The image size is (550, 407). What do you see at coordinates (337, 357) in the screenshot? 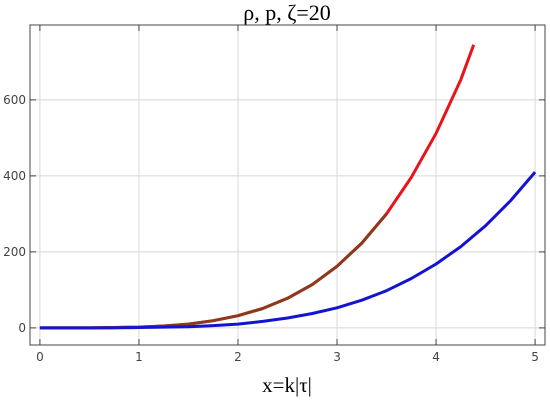
I see `x-tick-label: 3` at bounding box center [337, 357].